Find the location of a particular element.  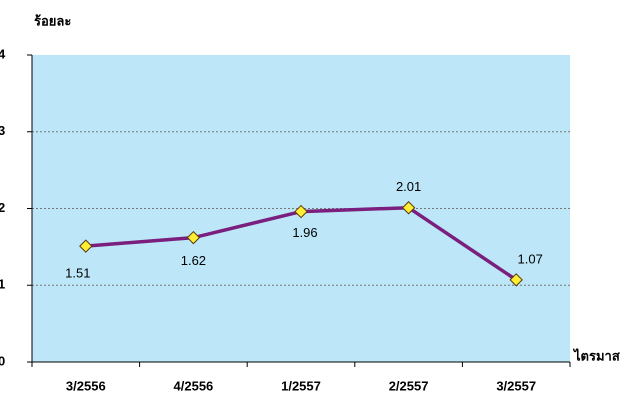

x-tick-label: 4/2556 is located at coordinates (194, 385).